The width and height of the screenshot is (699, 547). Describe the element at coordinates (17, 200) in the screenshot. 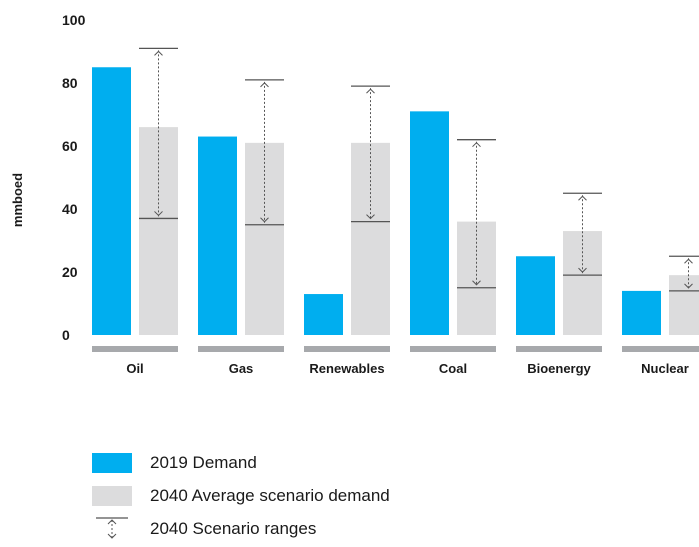

I see `y-axis-label: mmboed` at that location.